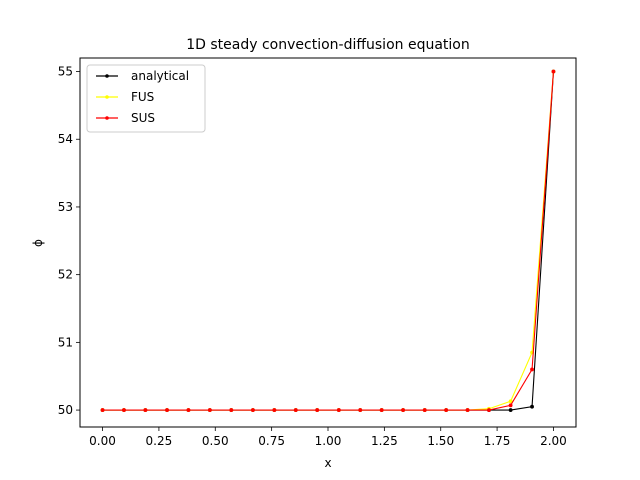 The height and width of the screenshot is (480, 640). What do you see at coordinates (271, 441) in the screenshot?
I see `x-tick-label: 0.75` at bounding box center [271, 441].